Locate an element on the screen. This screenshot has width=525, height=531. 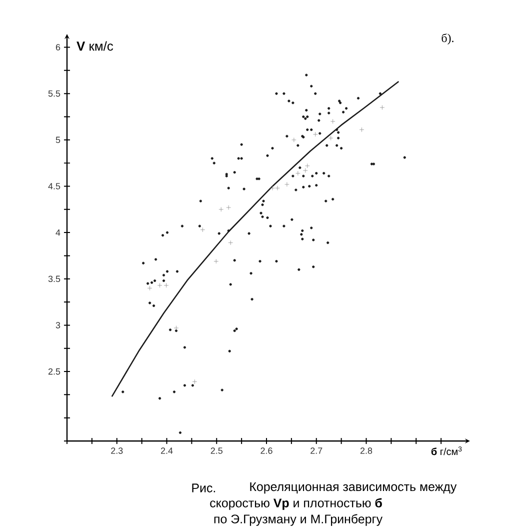
text: Кореляционная зависимость между is located at coordinates (353, 488).